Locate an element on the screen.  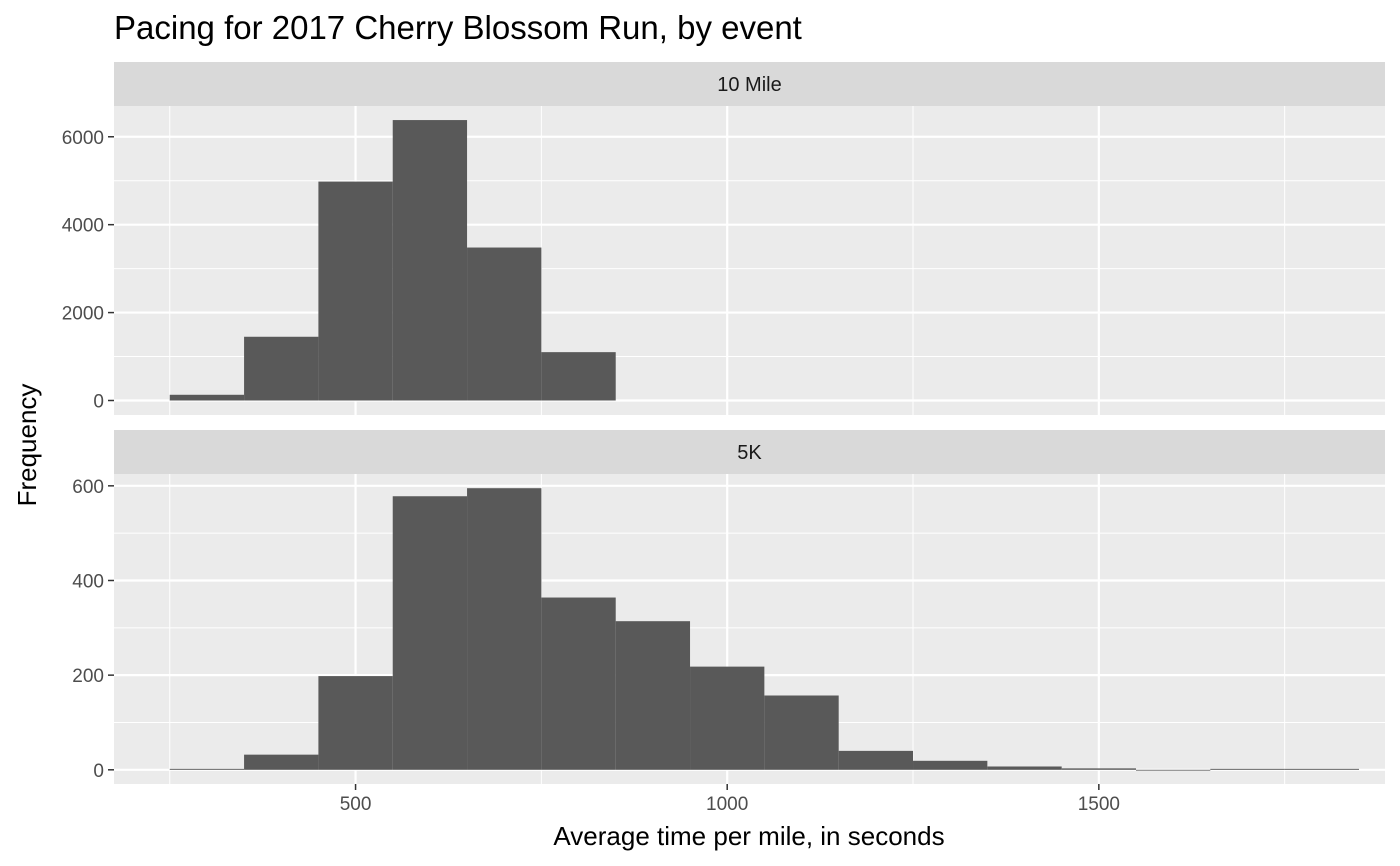
y-tick-label: 200 is located at coordinates (88, 676).